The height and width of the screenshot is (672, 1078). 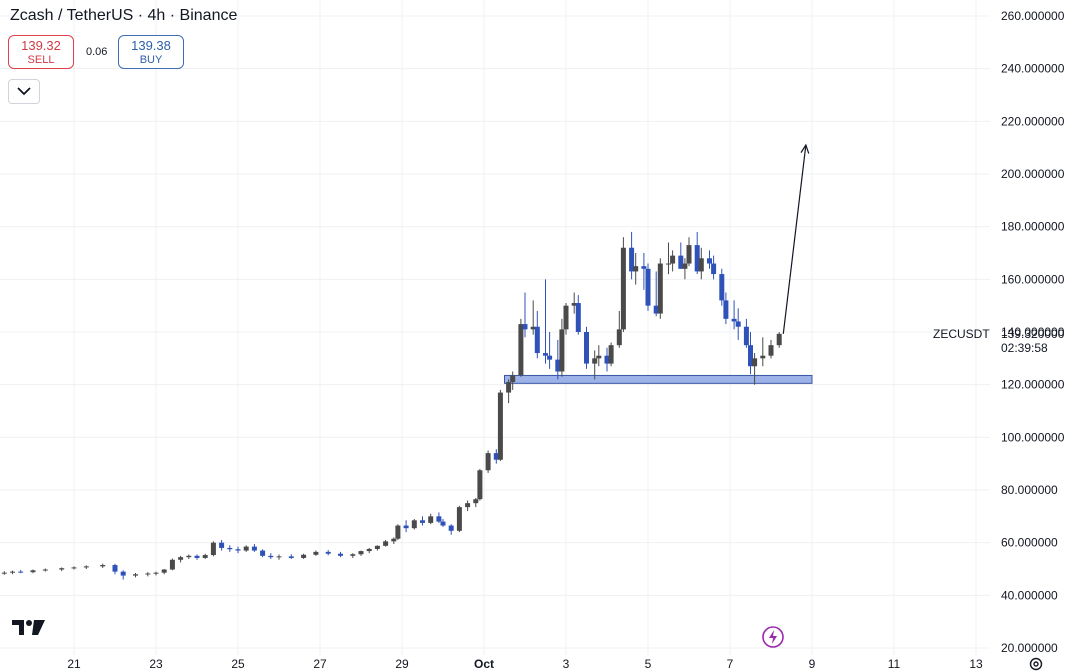 What do you see at coordinates (238, 663) in the screenshot?
I see `x-tick-label: 25` at bounding box center [238, 663].